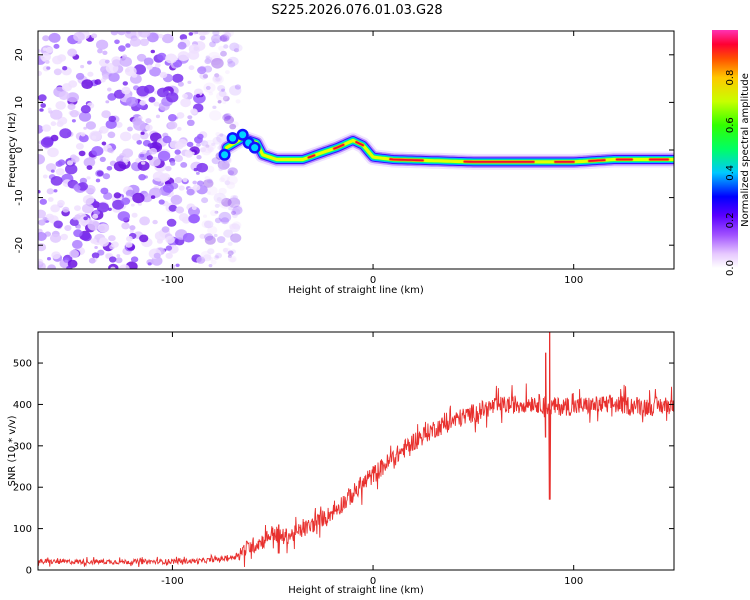 Image resolution: width=750 pixels, height=600 pixels. Describe the element at coordinates (597, 160) in the screenshot. I see `trace-core` at that location.